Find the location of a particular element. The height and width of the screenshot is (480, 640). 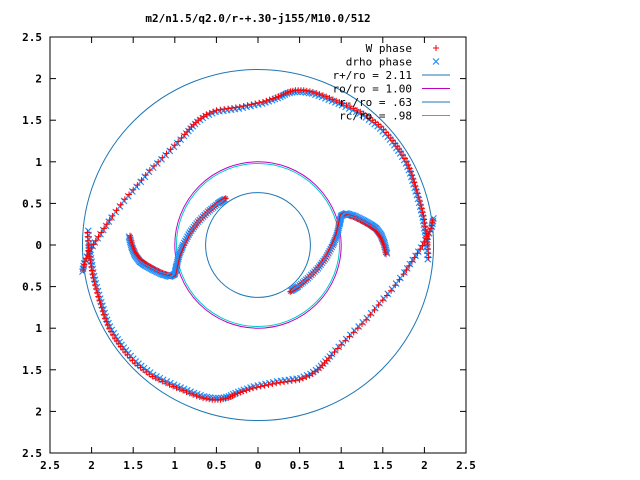

legend-label: r+/ro = 2.11 is located at coordinates (372, 75).